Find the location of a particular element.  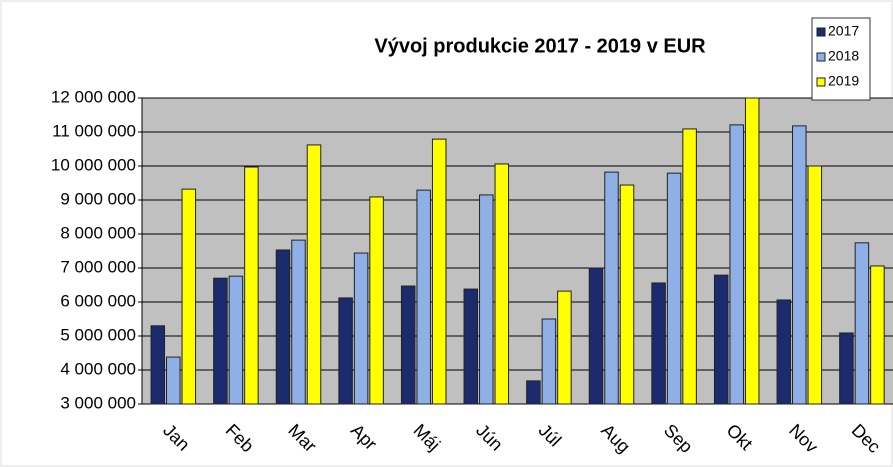

y-tick-label: 4 000 000 is located at coordinates (98, 368).